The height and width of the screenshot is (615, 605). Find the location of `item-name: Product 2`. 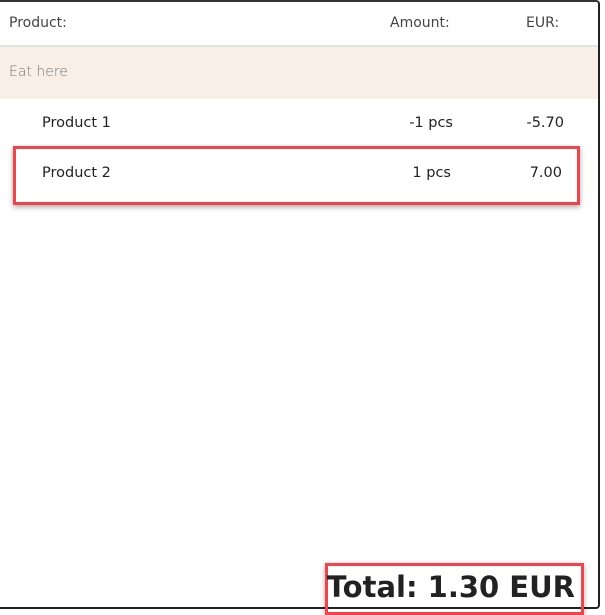

item-name: Product 2 is located at coordinates (76, 173).